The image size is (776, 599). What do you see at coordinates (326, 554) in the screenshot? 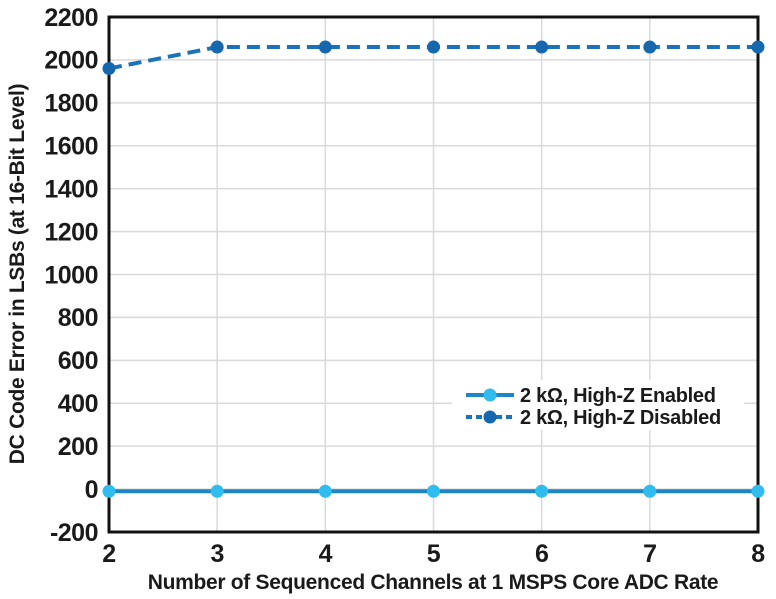
I see `x-tick-label: 4` at bounding box center [326, 554].